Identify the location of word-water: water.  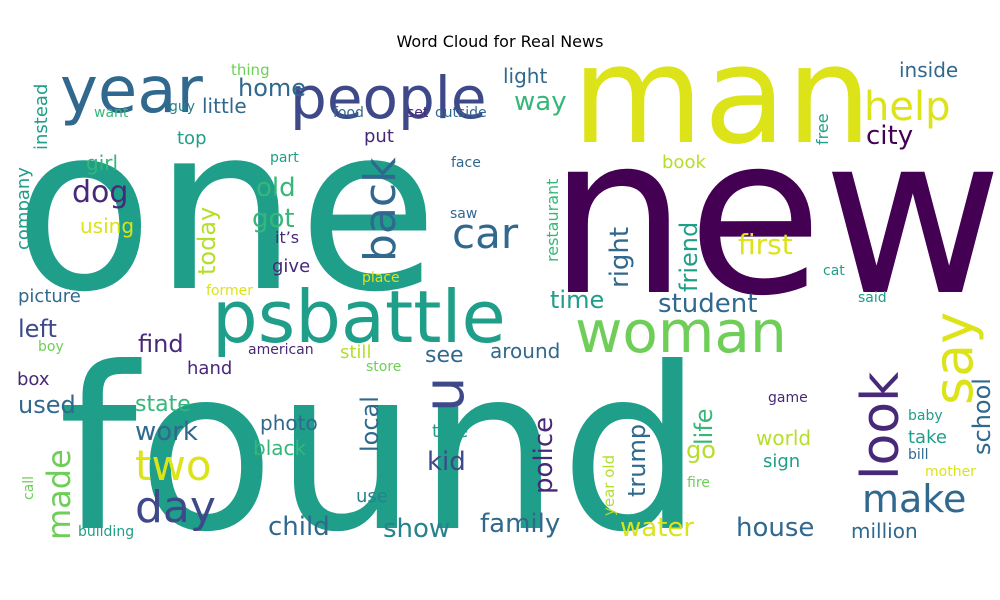
(657, 528).